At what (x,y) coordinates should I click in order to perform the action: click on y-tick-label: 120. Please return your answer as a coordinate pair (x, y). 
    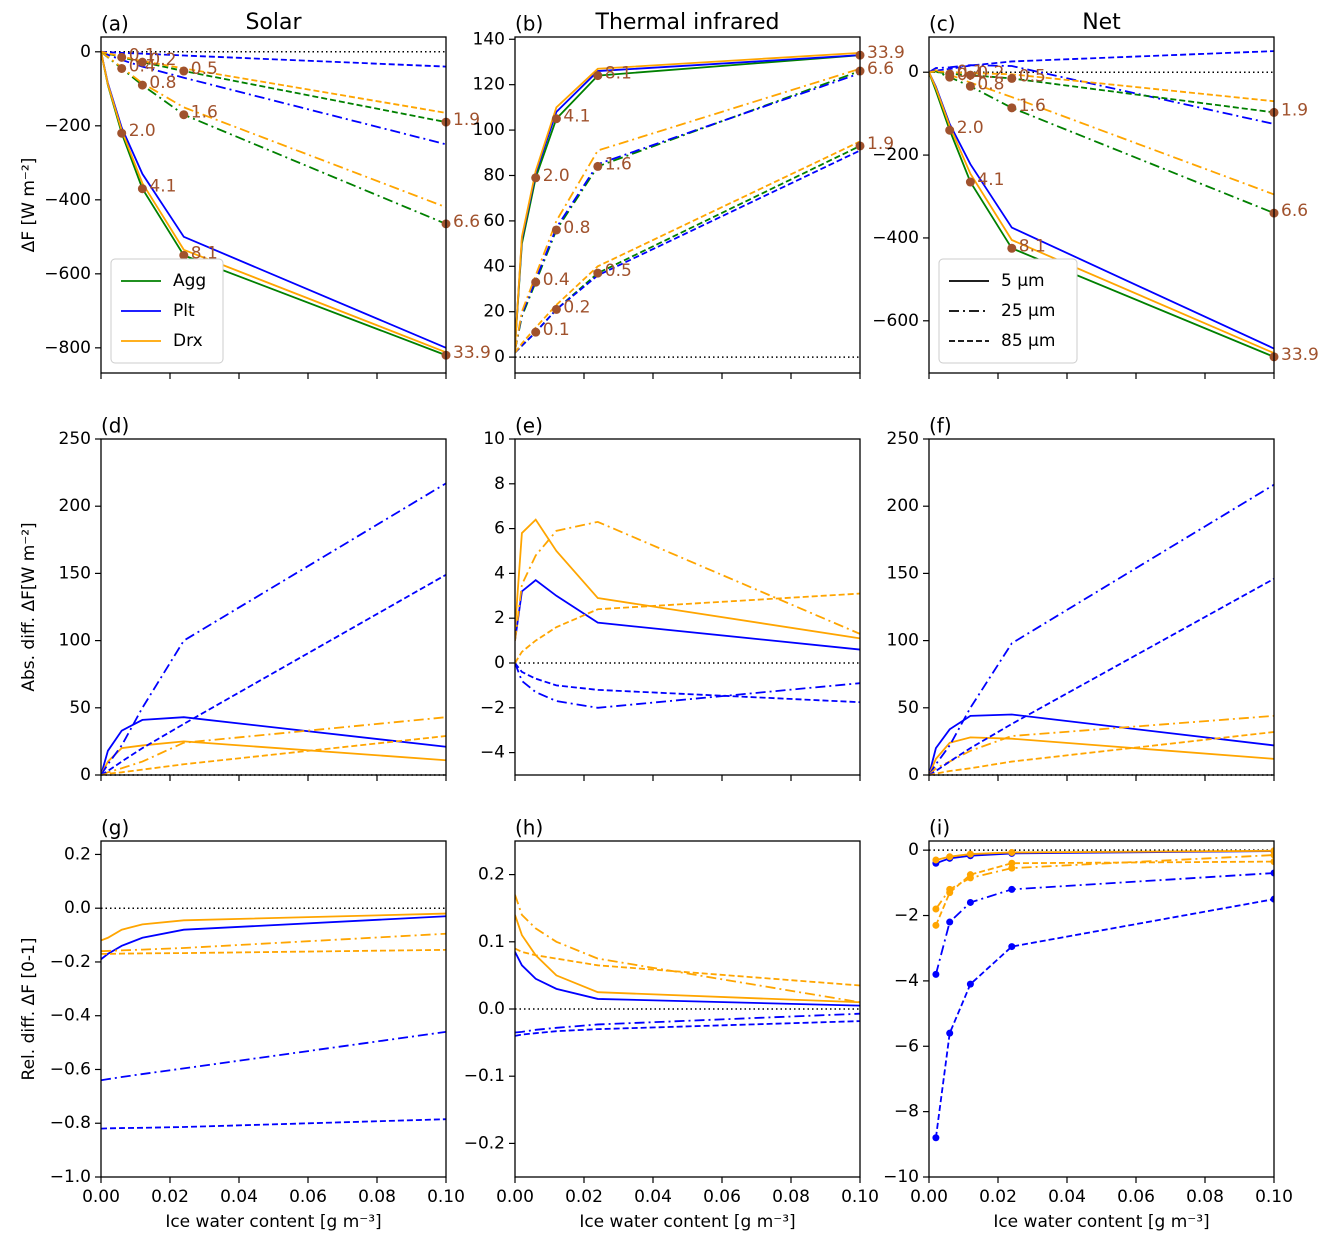
    Looking at the image, I should click on (489, 85).